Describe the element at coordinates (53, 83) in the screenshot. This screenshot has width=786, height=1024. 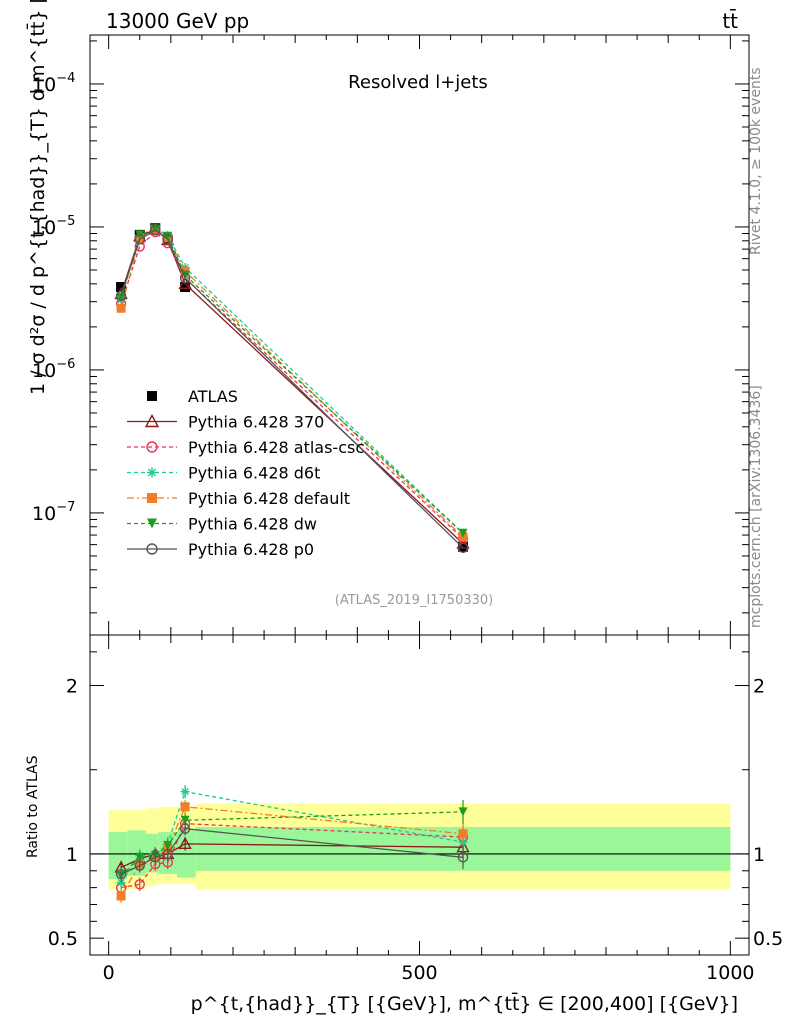
I see `main-tick-label: 10⁻⁴` at that location.